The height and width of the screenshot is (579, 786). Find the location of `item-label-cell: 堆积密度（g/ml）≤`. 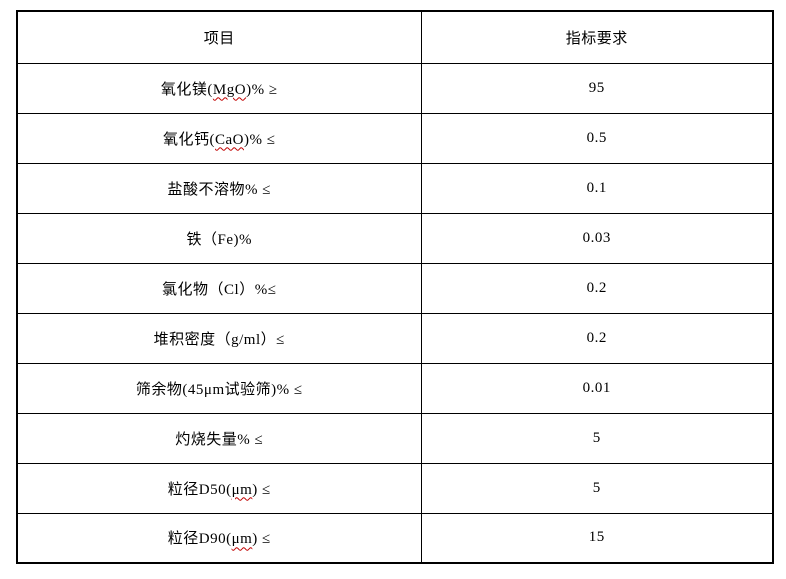

item-label-cell: 堆积密度（g/ml）≤ is located at coordinates (219, 338).